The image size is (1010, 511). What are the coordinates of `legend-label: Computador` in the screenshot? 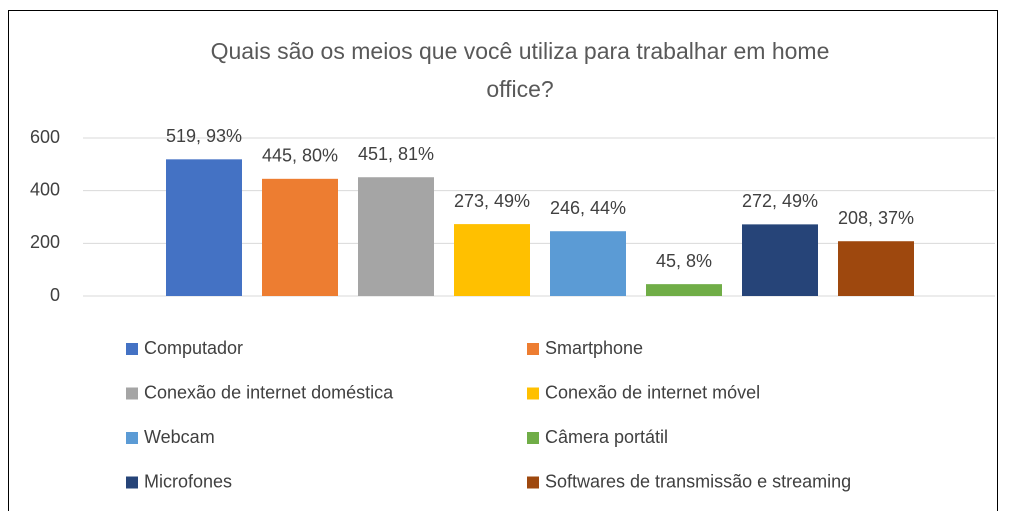 It's located at (193, 348).